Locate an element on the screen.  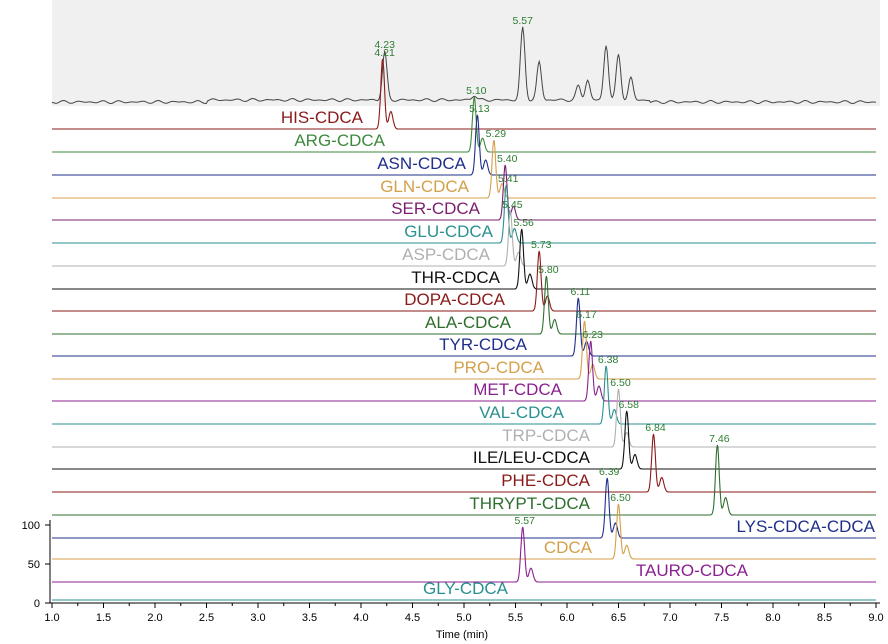
series-phe-cdca is located at coordinates (464, 463).